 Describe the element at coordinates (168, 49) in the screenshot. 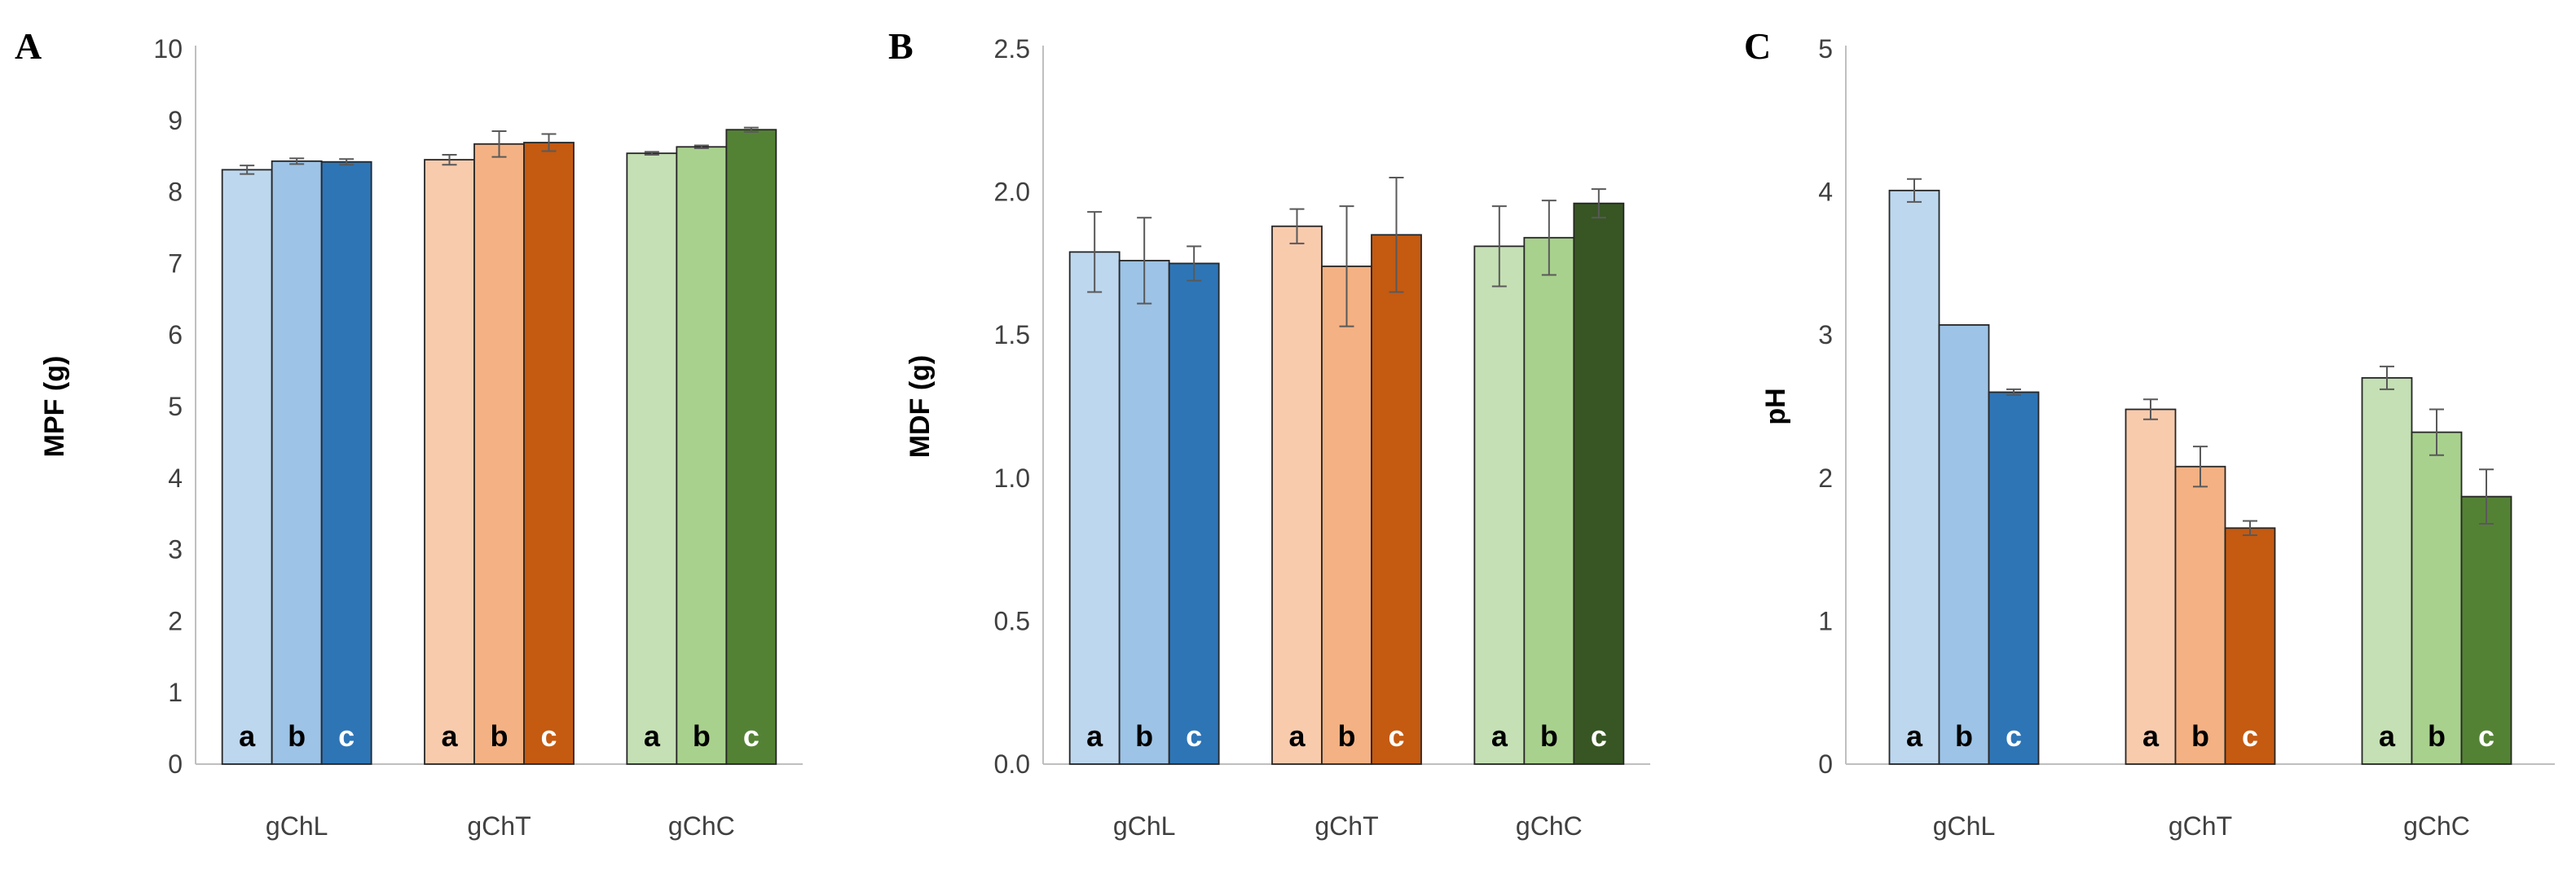

I see `y-tick-label: 10` at that location.